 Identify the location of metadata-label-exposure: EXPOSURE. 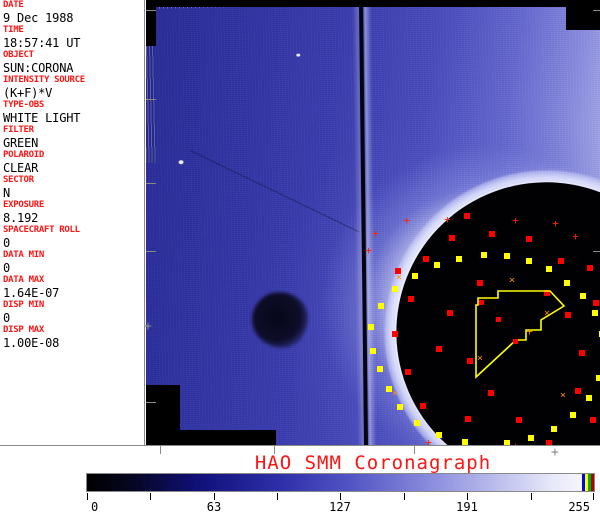
(23, 205).